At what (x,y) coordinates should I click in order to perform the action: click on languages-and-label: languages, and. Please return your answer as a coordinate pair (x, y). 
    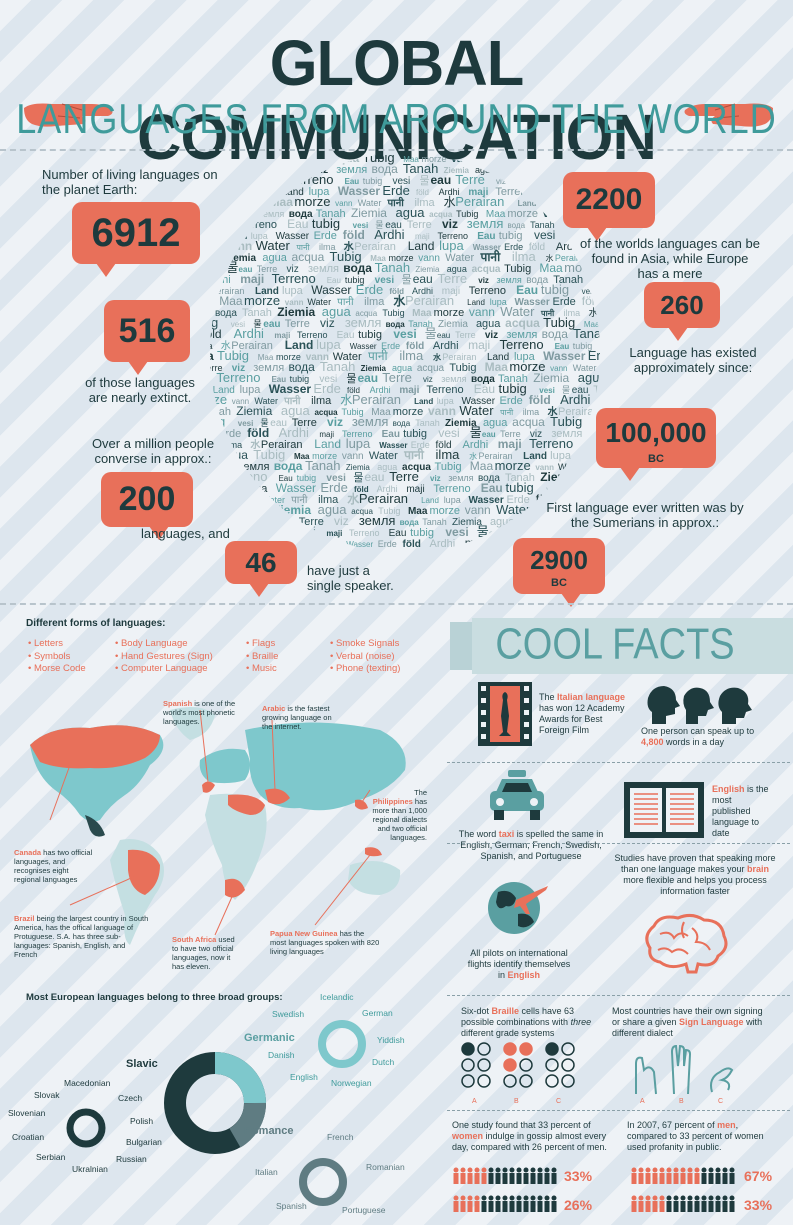
    Looking at the image, I should click on (185, 533).